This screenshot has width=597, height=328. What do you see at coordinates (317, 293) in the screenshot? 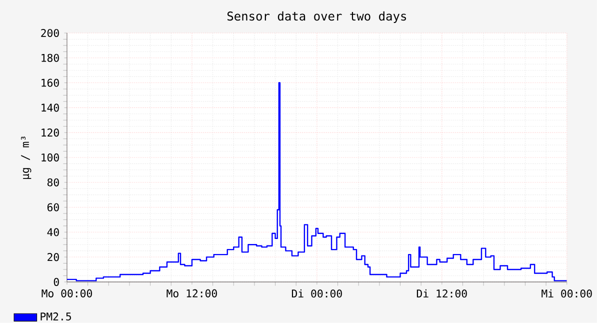
I see `x-tick-label: Di 00:00` at bounding box center [317, 293].